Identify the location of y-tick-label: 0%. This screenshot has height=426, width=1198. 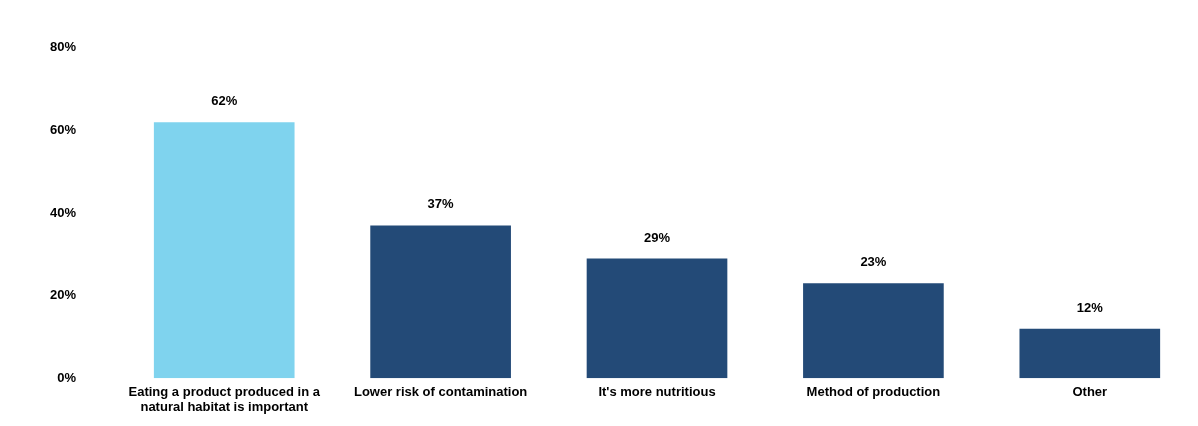
(67, 377).